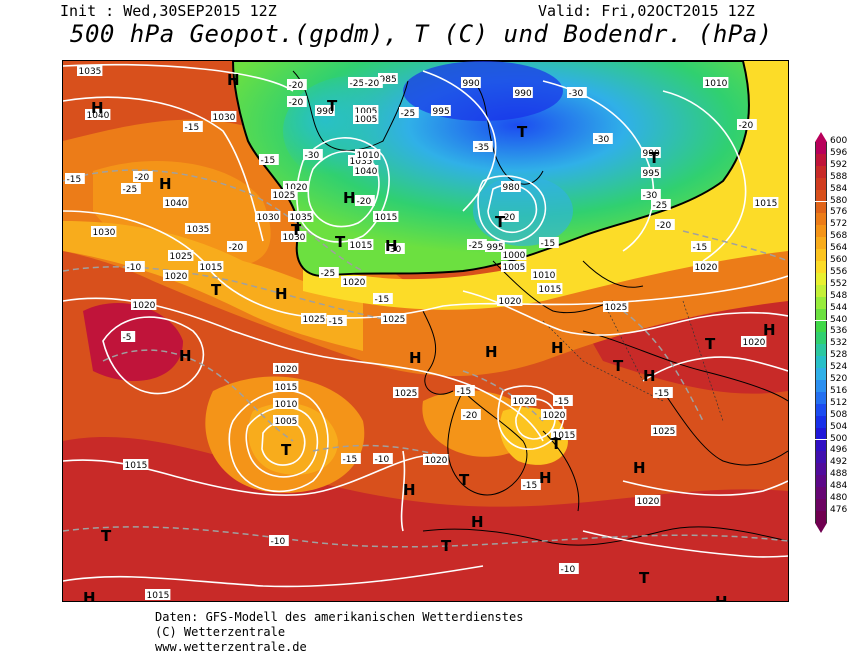 The width and height of the screenshot is (850, 657). I want to click on svg-text: -25, so click(130, 190).